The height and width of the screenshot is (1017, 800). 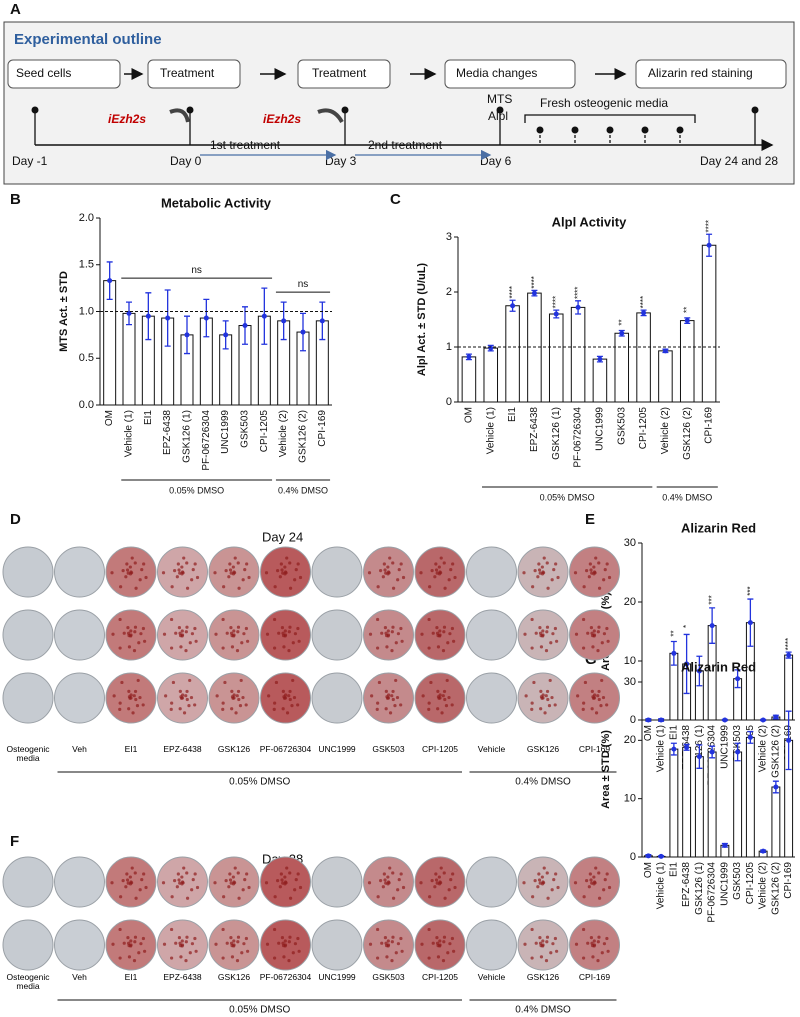 What do you see at coordinates (648, 870) in the screenshot?
I see `x-tick-label: OM` at bounding box center [648, 870].